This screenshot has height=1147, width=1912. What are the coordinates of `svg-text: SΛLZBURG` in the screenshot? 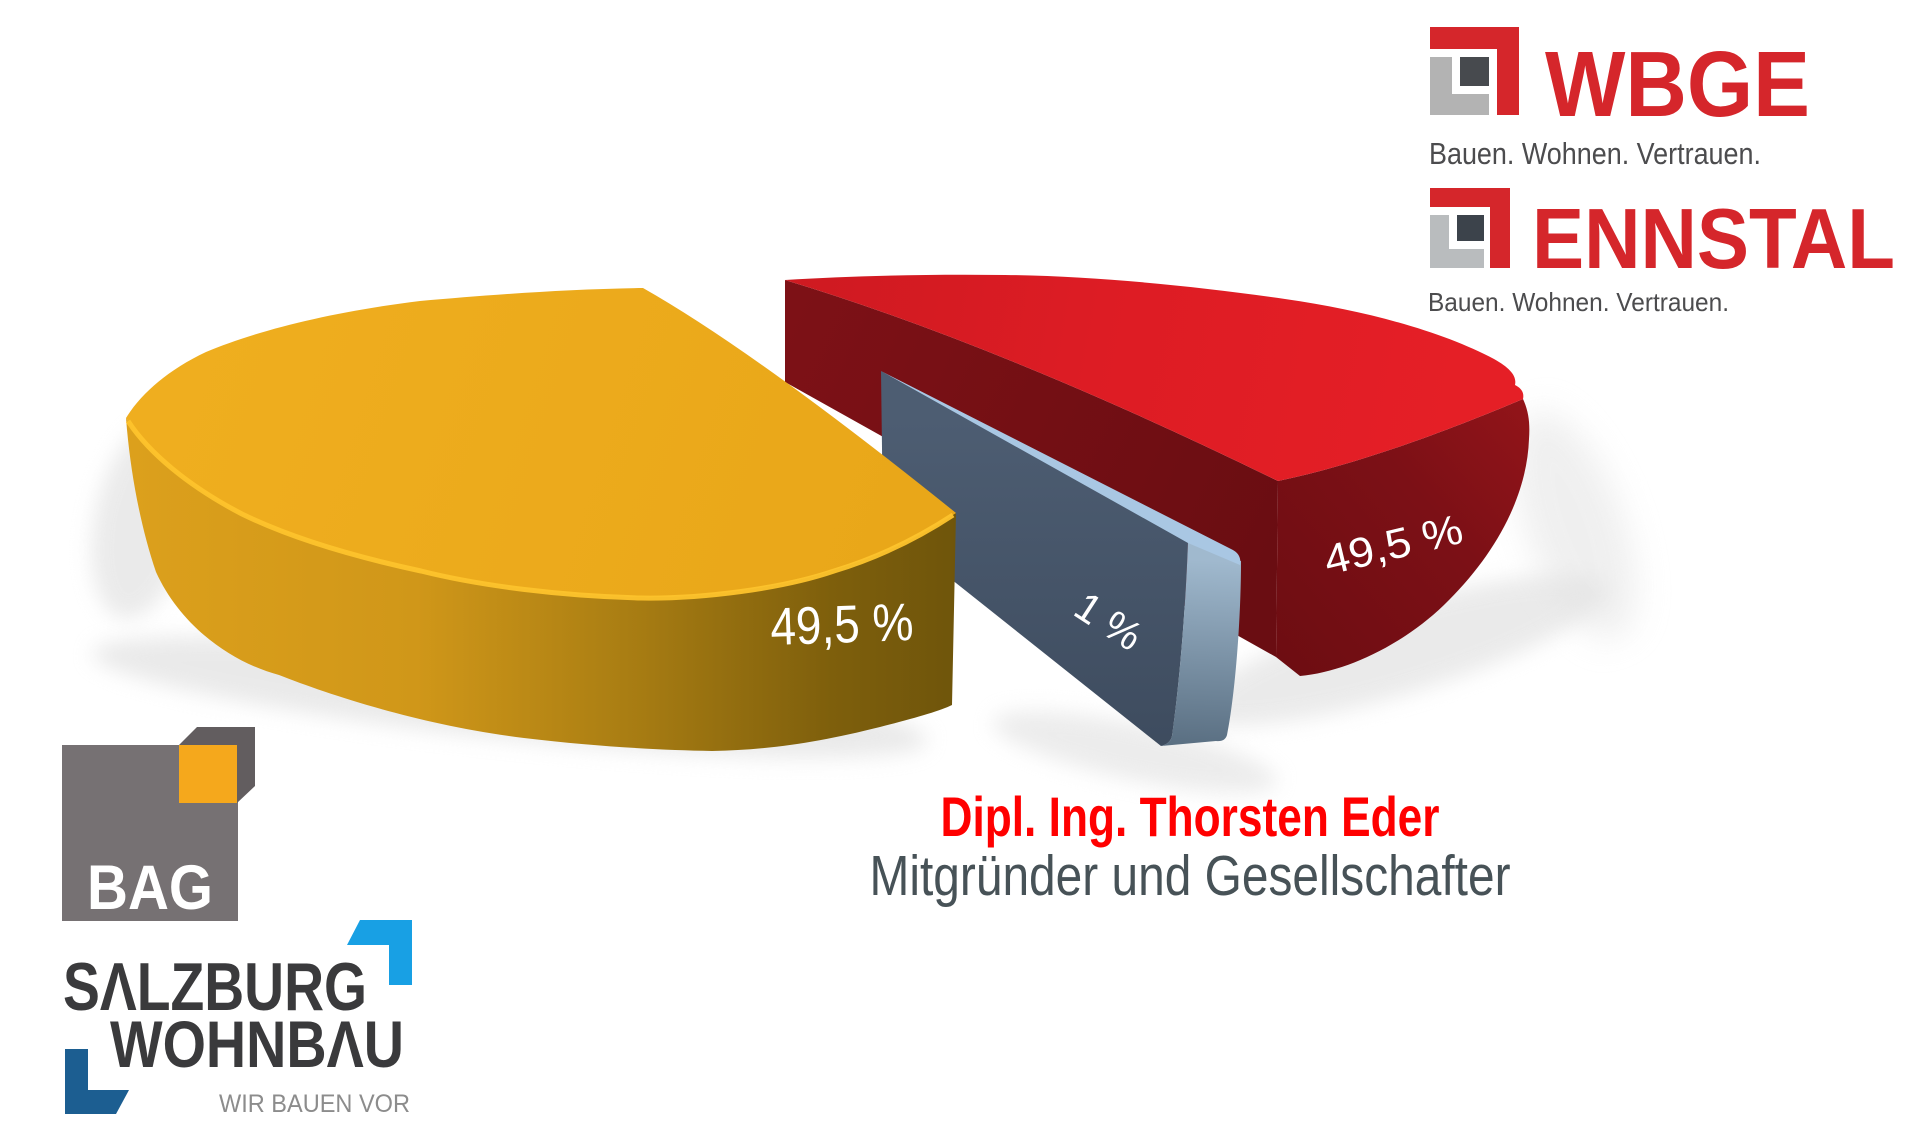 It's located at (215, 987).